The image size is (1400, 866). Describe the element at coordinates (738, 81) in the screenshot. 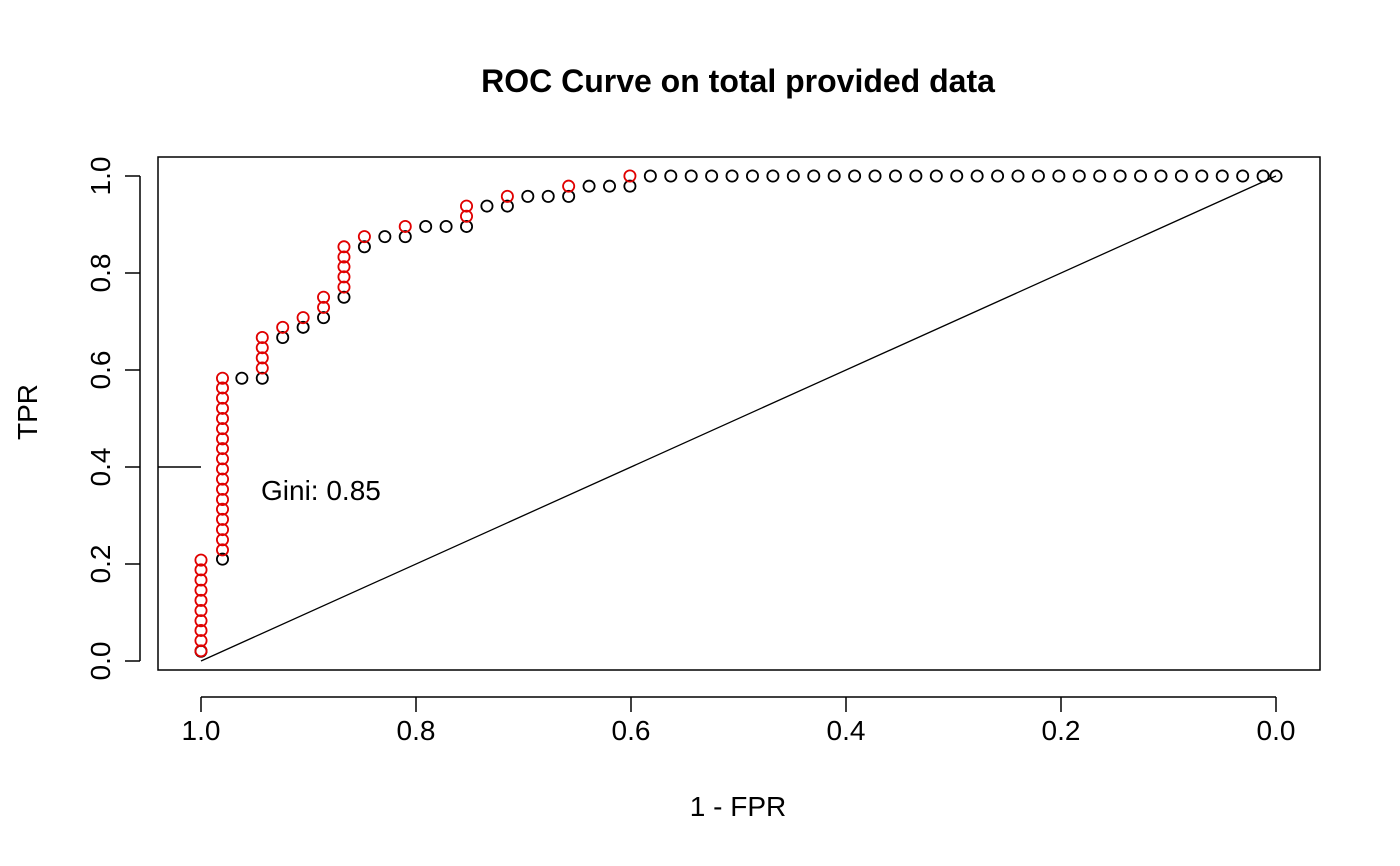

I see `chart-title: ROC Curve on total provided data` at that location.